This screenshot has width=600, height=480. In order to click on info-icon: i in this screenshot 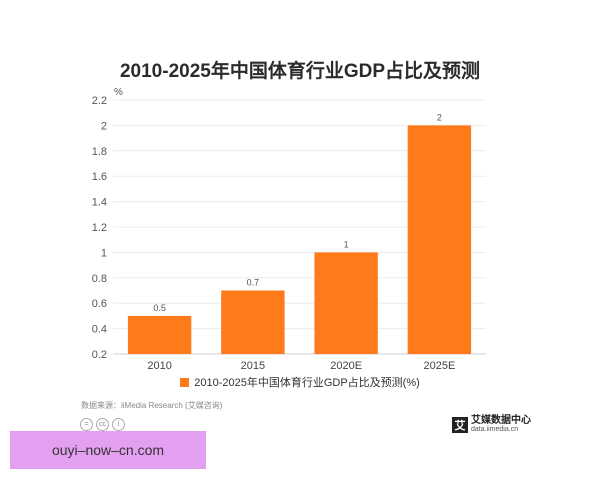, I will do `click(118, 424)`.